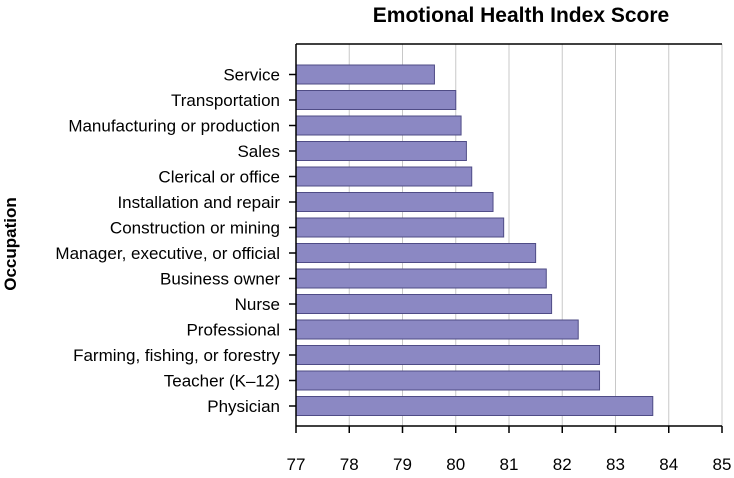  Describe the element at coordinates (174, 126) in the screenshot. I see `category-label: Manufacturing or production` at that location.